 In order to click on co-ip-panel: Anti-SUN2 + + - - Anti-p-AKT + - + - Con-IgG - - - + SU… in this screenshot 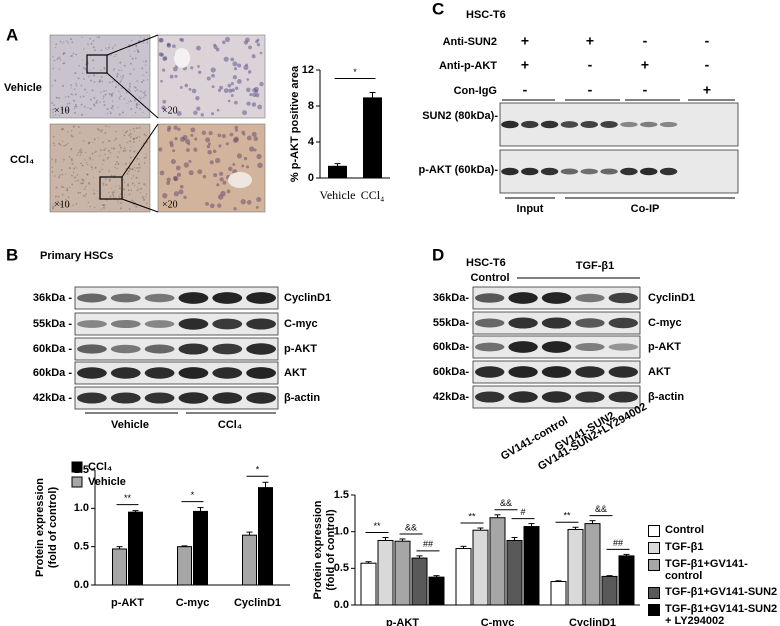, I will do `click(579, 124)`.